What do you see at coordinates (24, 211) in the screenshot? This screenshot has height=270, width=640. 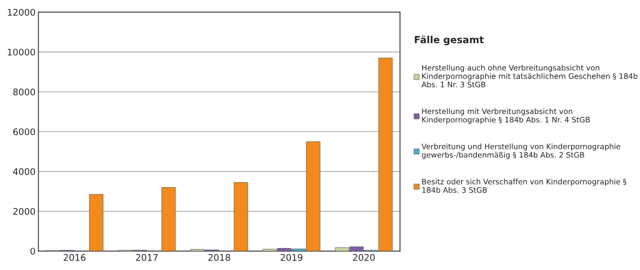 I see `y-tick-label: 2000` at bounding box center [24, 211].